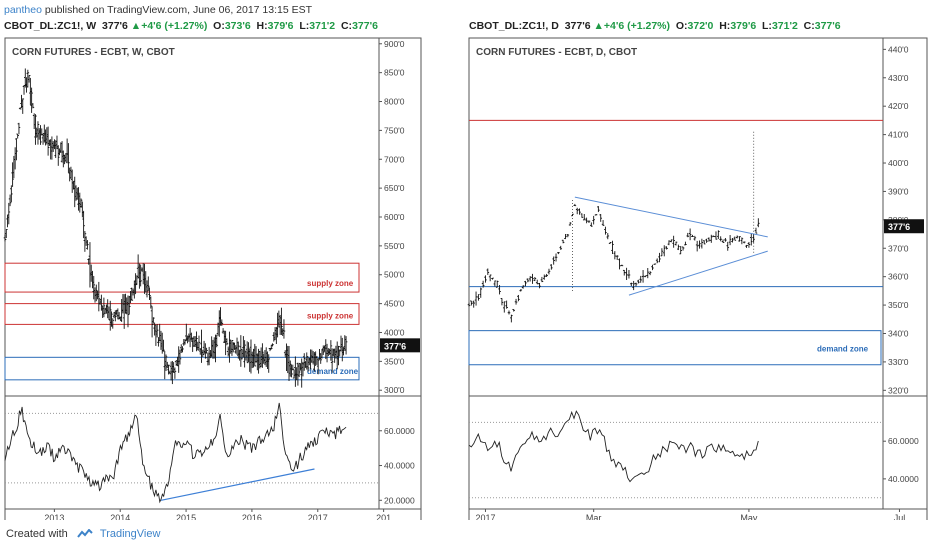 The width and height of the screenshot is (932, 550). I want to click on weekly-time-tick-label: 2013, so click(54, 516).